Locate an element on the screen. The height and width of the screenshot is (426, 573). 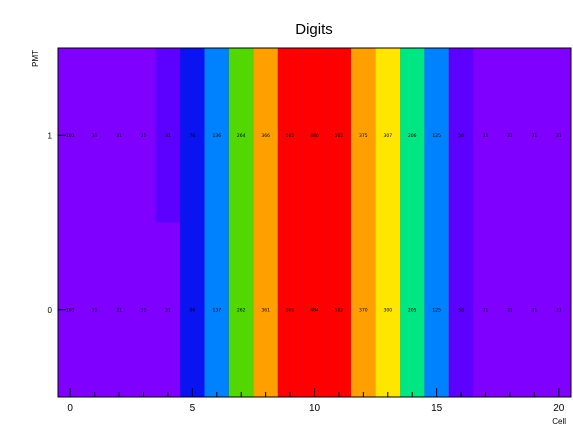
cell-label: 484 is located at coordinates (314, 310).